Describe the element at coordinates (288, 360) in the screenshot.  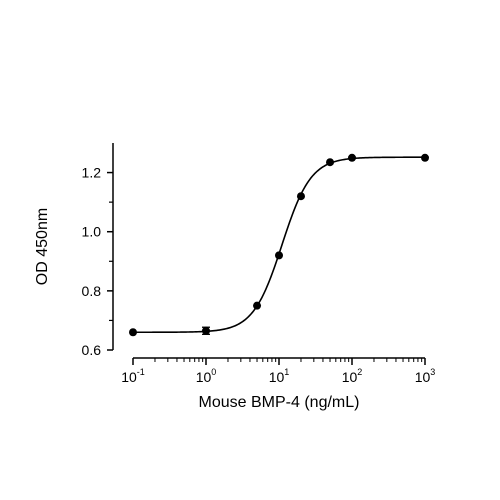
I see `x-minor-ticks` at that location.